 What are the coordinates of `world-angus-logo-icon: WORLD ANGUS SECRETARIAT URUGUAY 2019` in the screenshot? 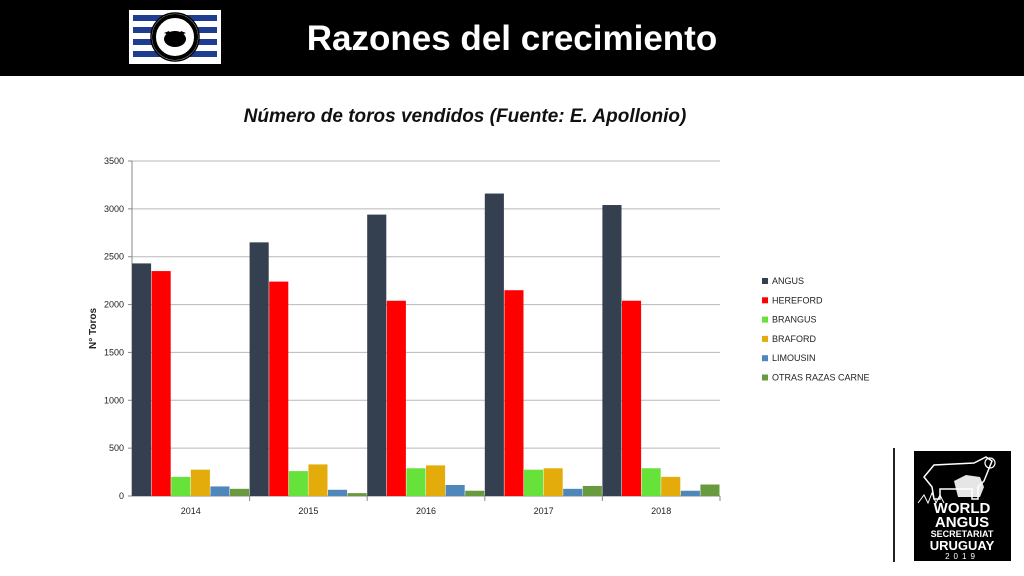 It's located at (962, 506).